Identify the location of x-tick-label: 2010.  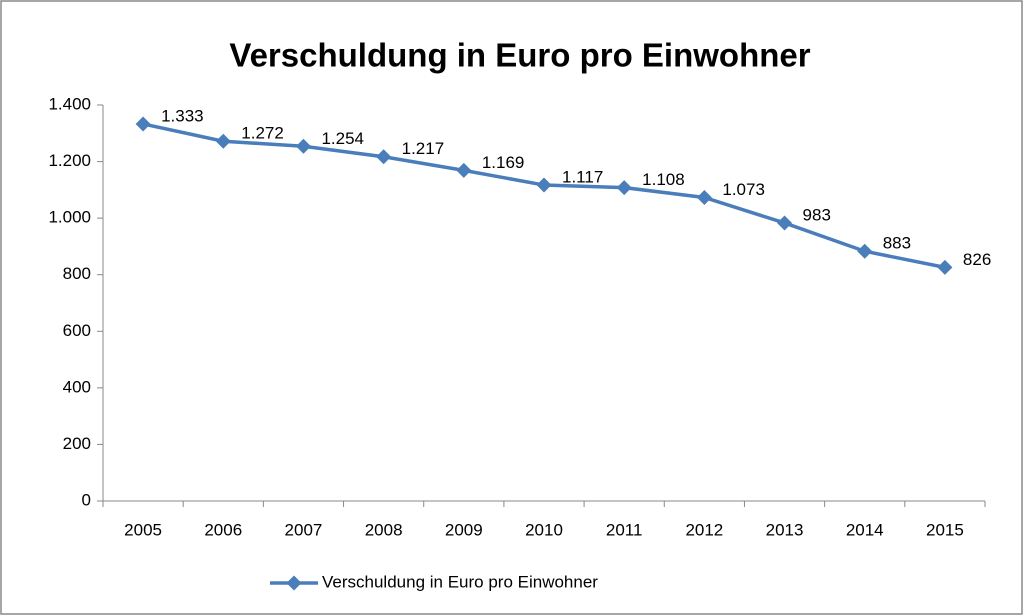
(544, 529).